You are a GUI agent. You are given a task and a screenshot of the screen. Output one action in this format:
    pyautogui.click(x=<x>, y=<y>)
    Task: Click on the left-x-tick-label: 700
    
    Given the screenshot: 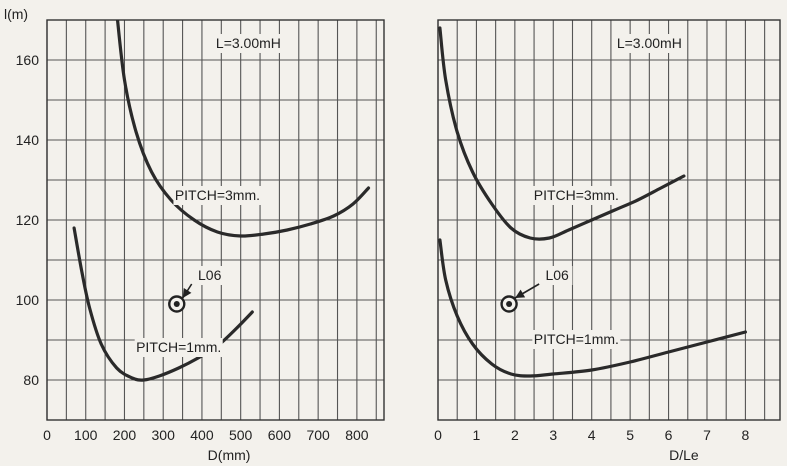 What is the action you would take?
    pyautogui.click(x=318, y=435)
    